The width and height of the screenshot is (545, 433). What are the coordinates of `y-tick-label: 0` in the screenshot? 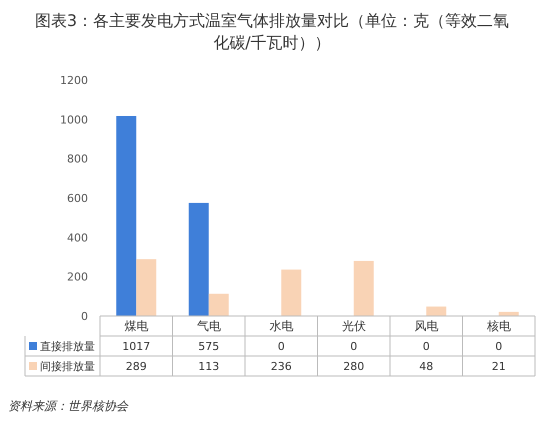 It's located at (84, 316).